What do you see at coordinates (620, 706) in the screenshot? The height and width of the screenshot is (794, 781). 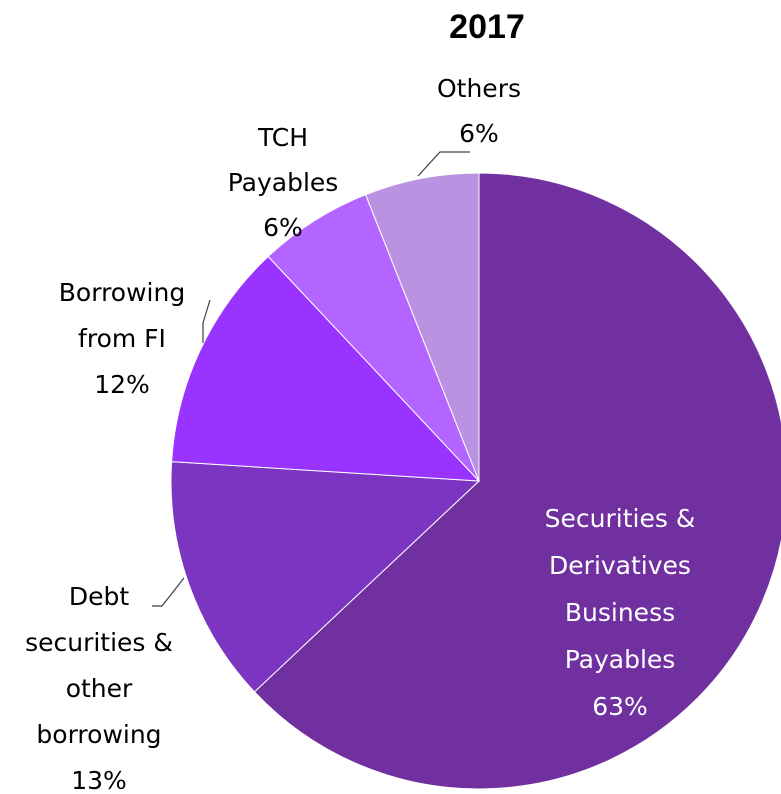 I see `slice-value-label: 63%` at bounding box center [620, 706].